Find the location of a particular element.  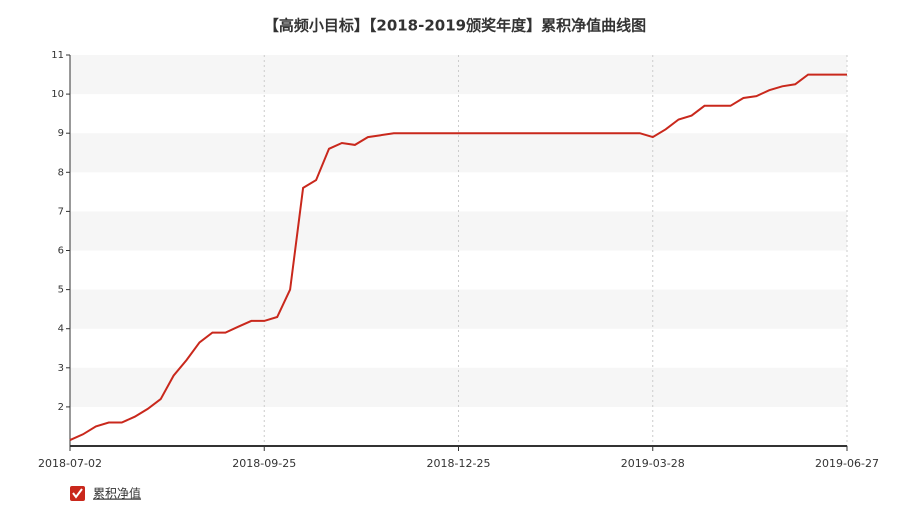

y-tick-label: 5 is located at coordinates (61, 290).